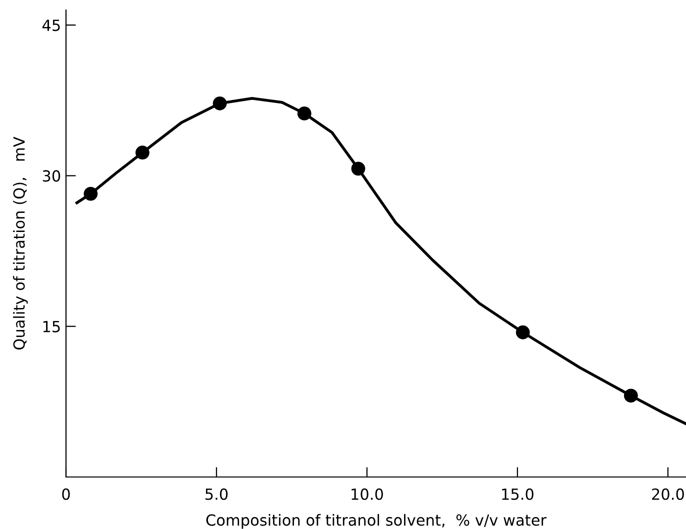  I want to click on y-tick-label: 15, so click(51, 326).